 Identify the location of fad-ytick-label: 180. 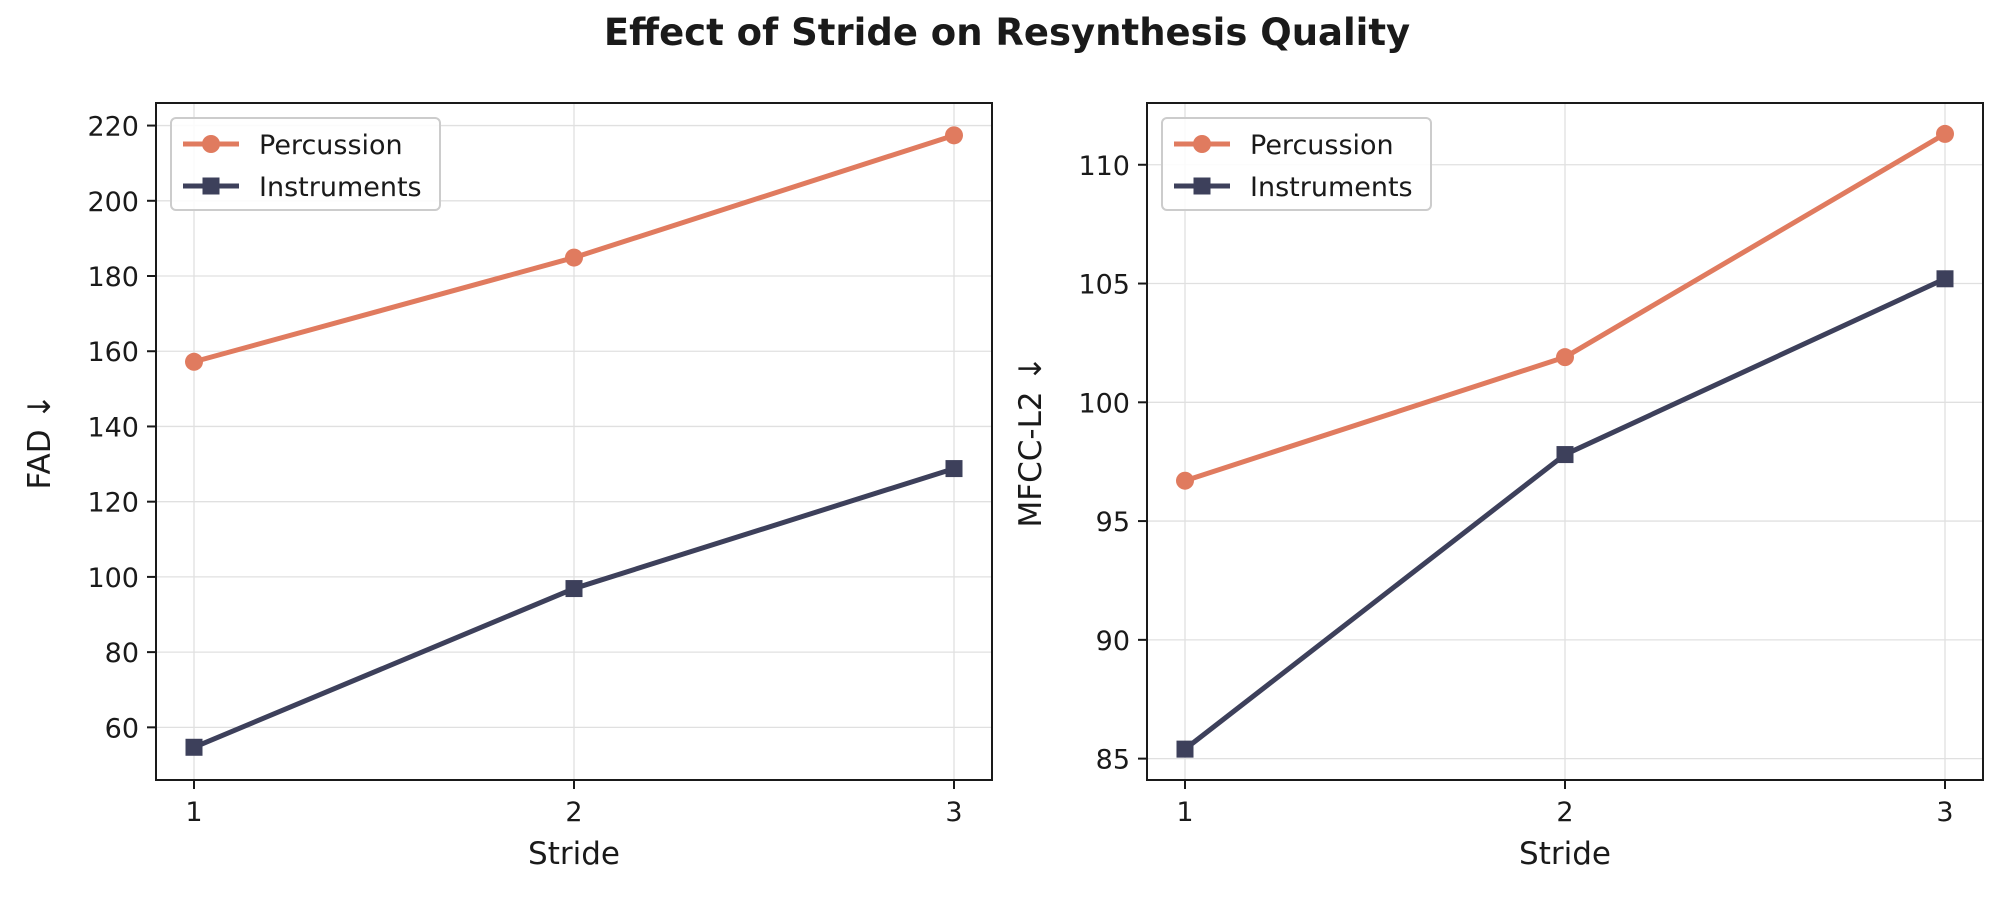
(113, 277).